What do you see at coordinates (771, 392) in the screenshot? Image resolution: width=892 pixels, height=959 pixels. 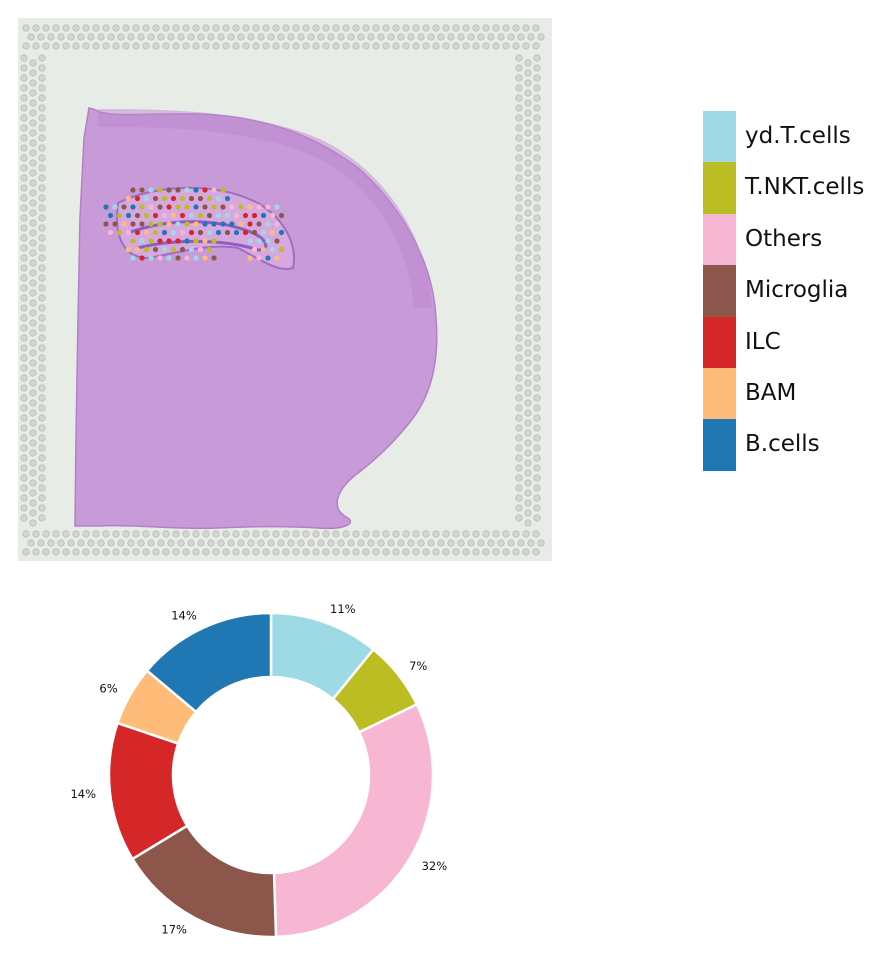 I see `legend-label: BAM` at bounding box center [771, 392].